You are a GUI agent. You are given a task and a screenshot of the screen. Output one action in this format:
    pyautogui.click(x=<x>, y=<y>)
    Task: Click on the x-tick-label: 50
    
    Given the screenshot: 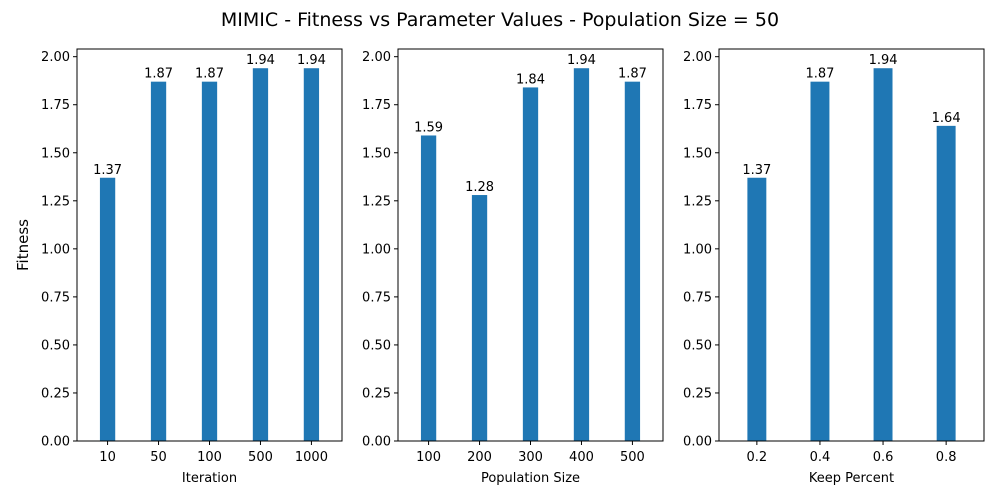 What is the action you would take?
    pyautogui.click(x=158, y=457)
    